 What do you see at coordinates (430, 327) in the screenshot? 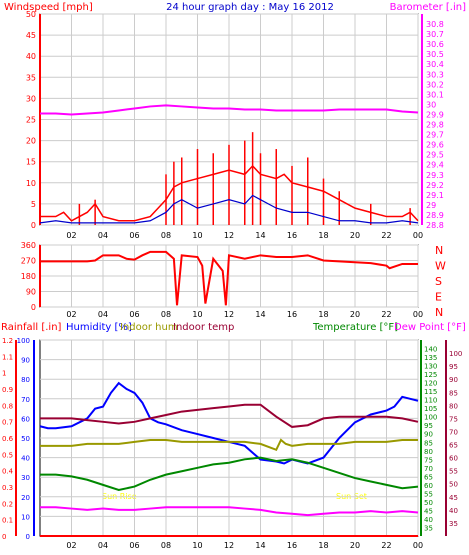
I see `dew-point-axis-title: Dew Point [°F]` at bounding box center [430, 327].